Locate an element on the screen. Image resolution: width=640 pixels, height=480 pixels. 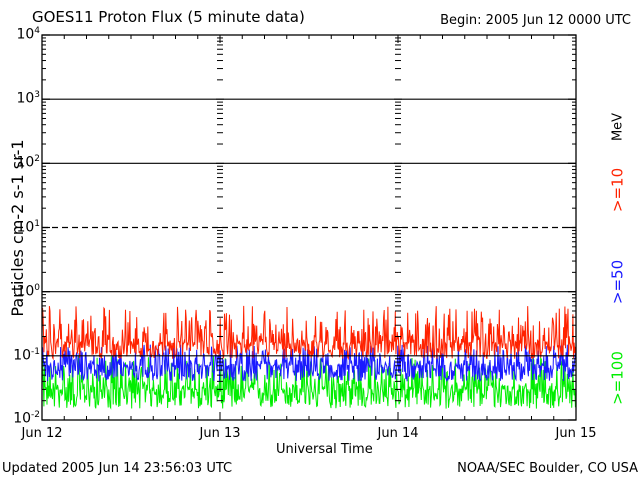
y-axis-label-text: Particles cm-2 s-1 sr-1 is located at coordinates (17, 228).